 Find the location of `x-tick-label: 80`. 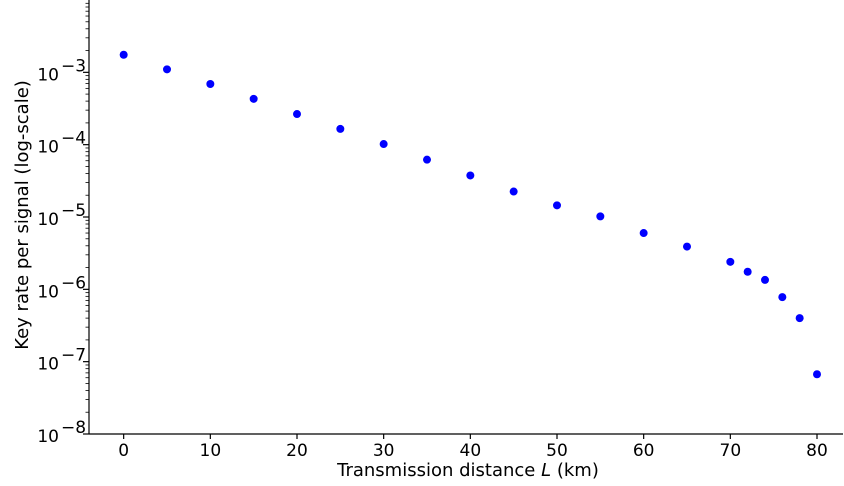

x-tick-label: 80 is located at coordinates (817, 451).